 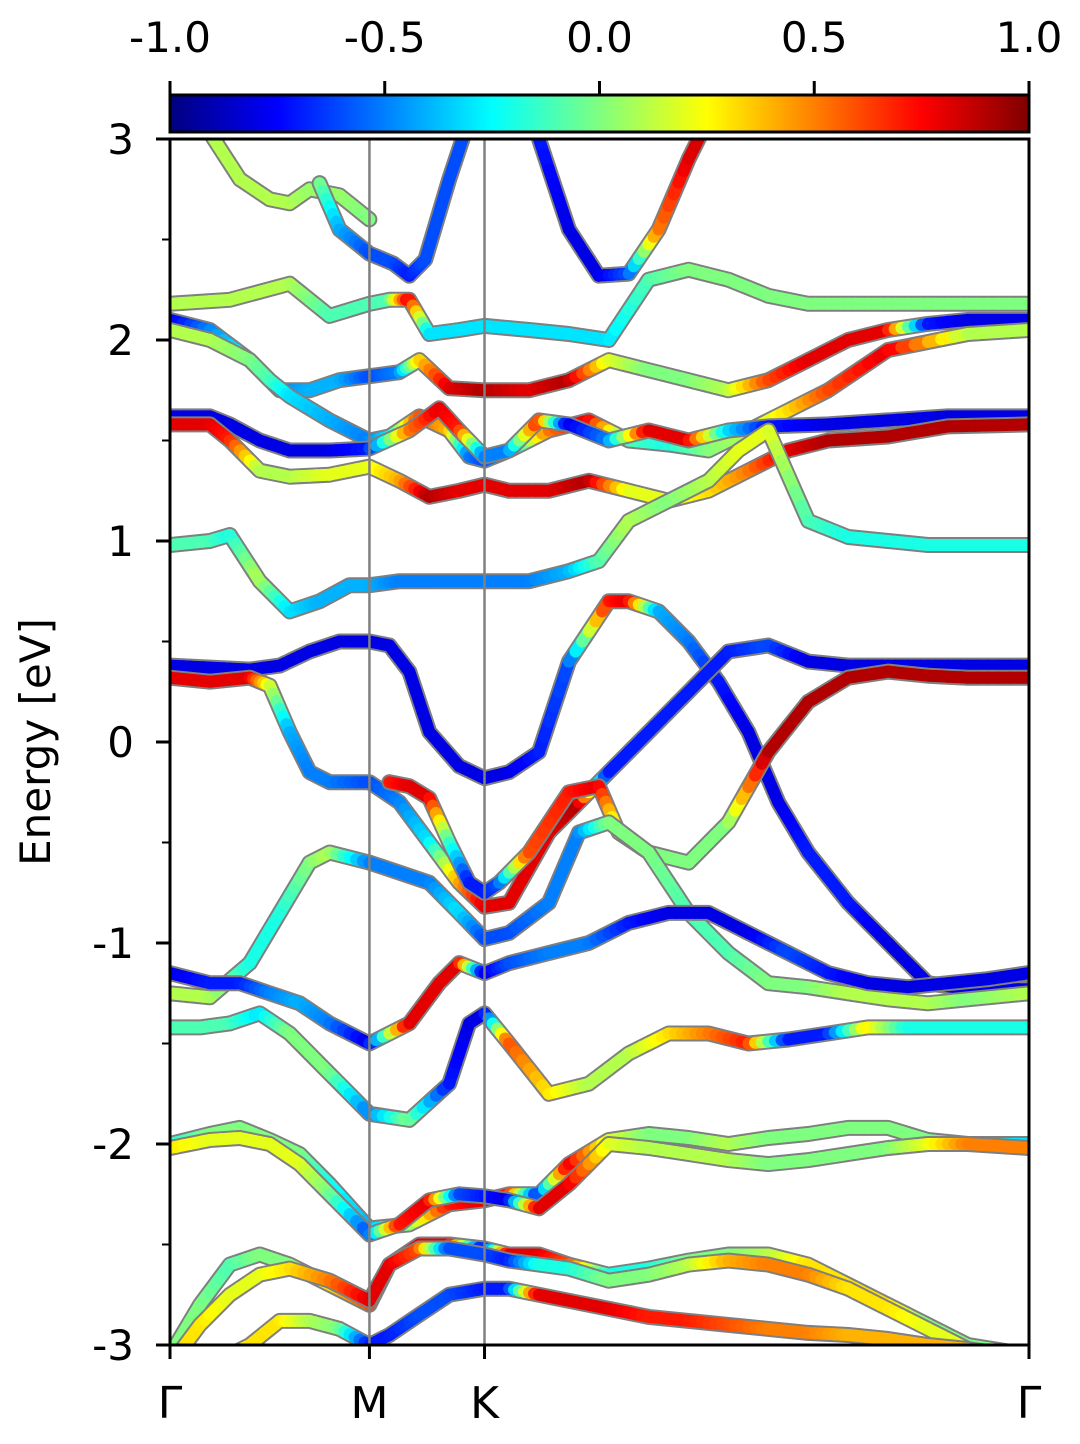 I want to click on y-tick-label: 1, so click(x=120, y=541).